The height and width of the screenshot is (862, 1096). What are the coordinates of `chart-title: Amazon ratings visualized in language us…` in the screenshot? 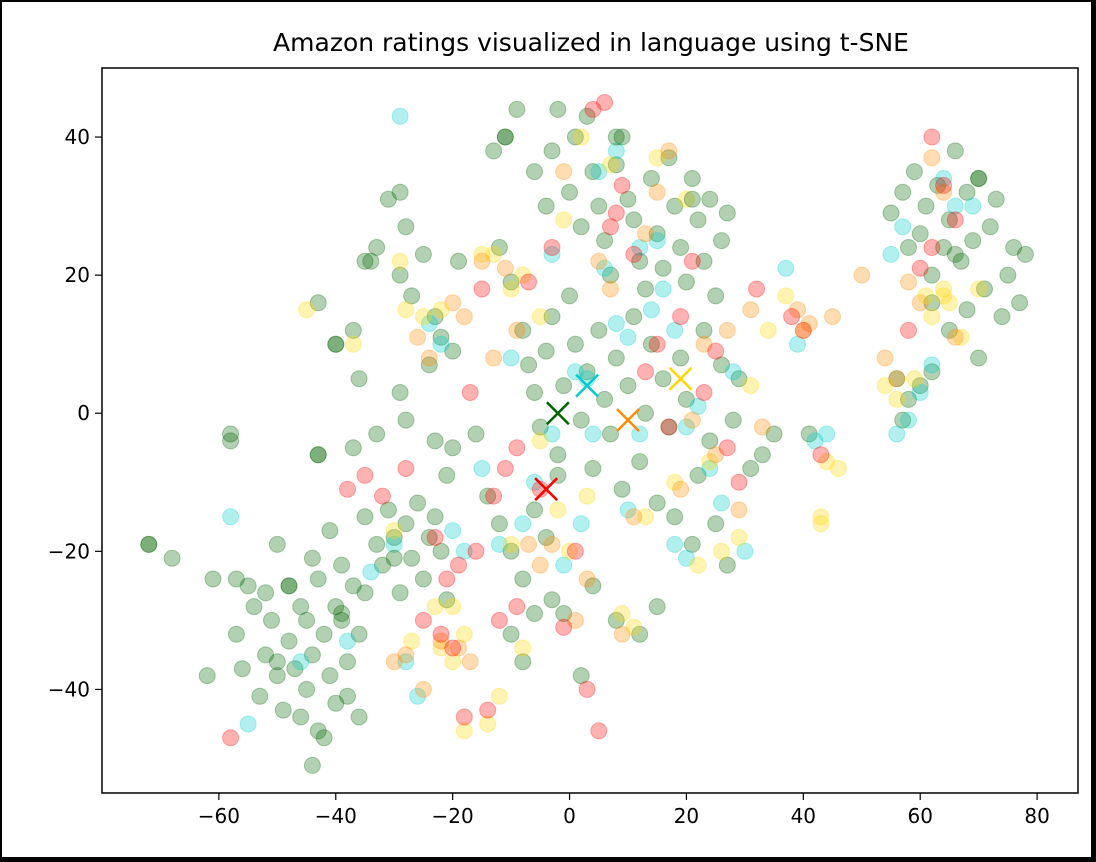 It's located at (591, 42).